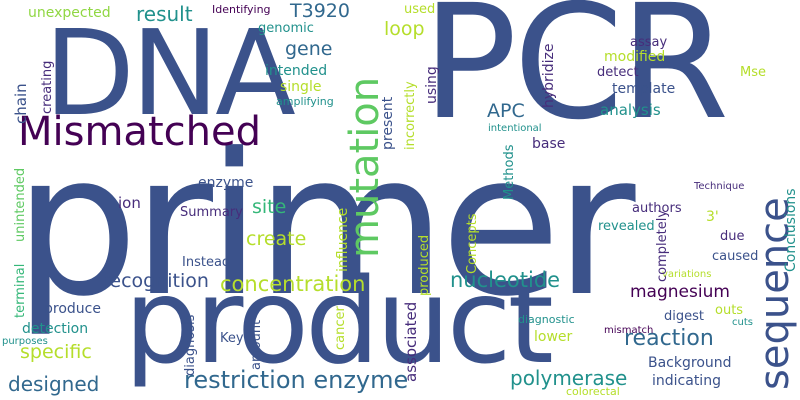 Image resolution: width=800 pixels, height=400 pixels. What do you see at coordinates (301, 87) in the screenshot?
I see `word-single: single` at bounding box center [301, 87].